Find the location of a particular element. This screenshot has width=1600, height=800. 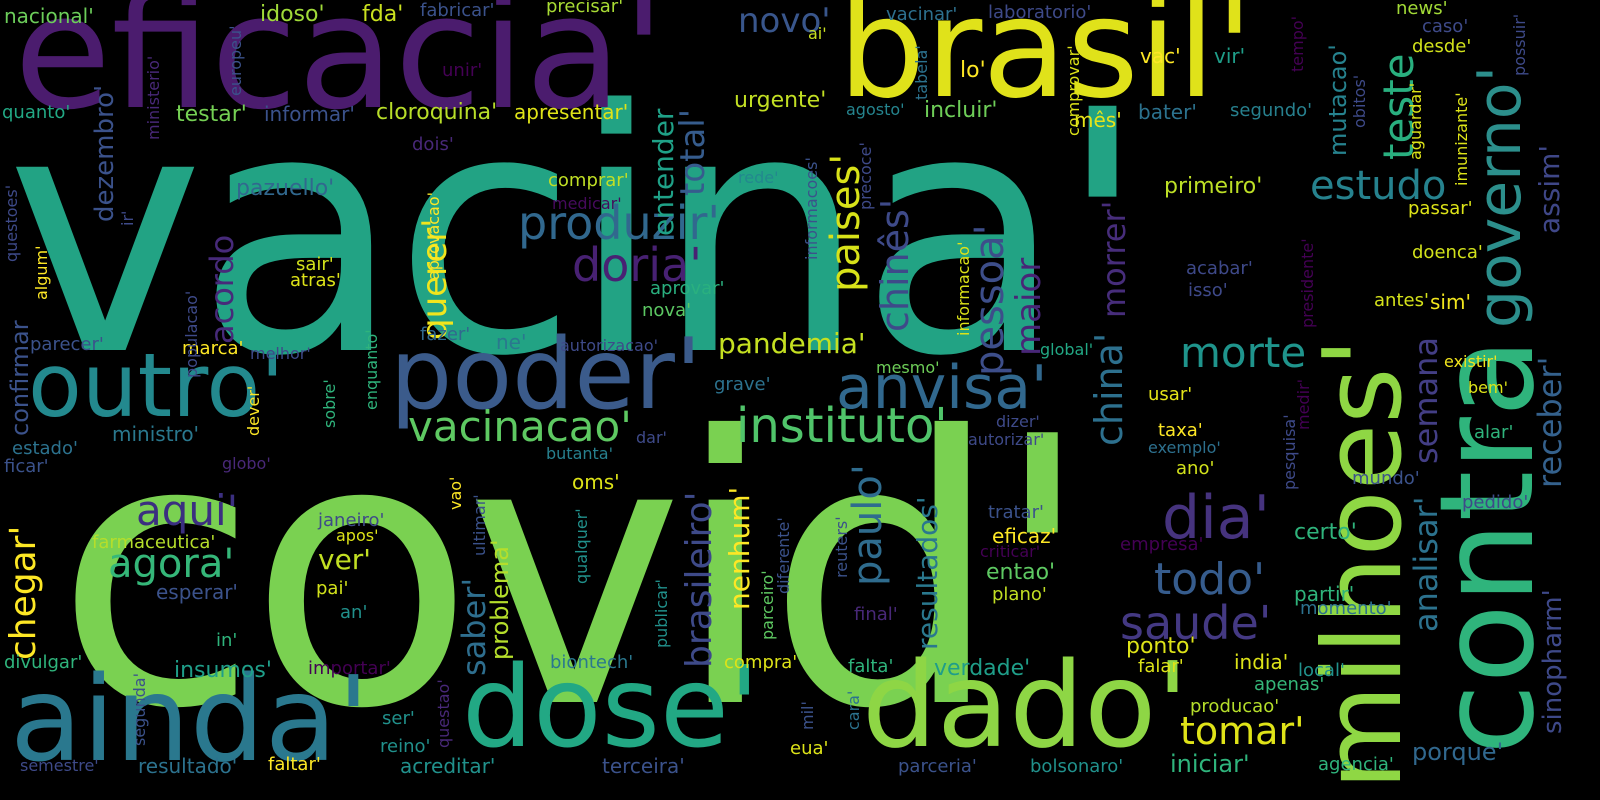

word: janeiro' is located at coordinates (351, 520).